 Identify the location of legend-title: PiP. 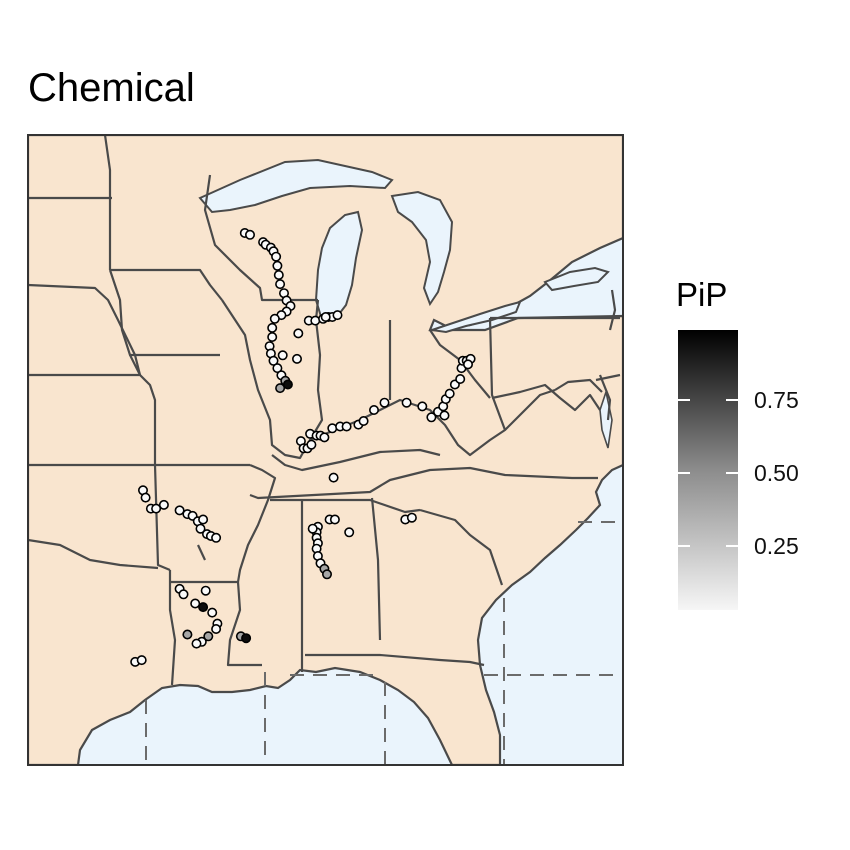
(702, 294).